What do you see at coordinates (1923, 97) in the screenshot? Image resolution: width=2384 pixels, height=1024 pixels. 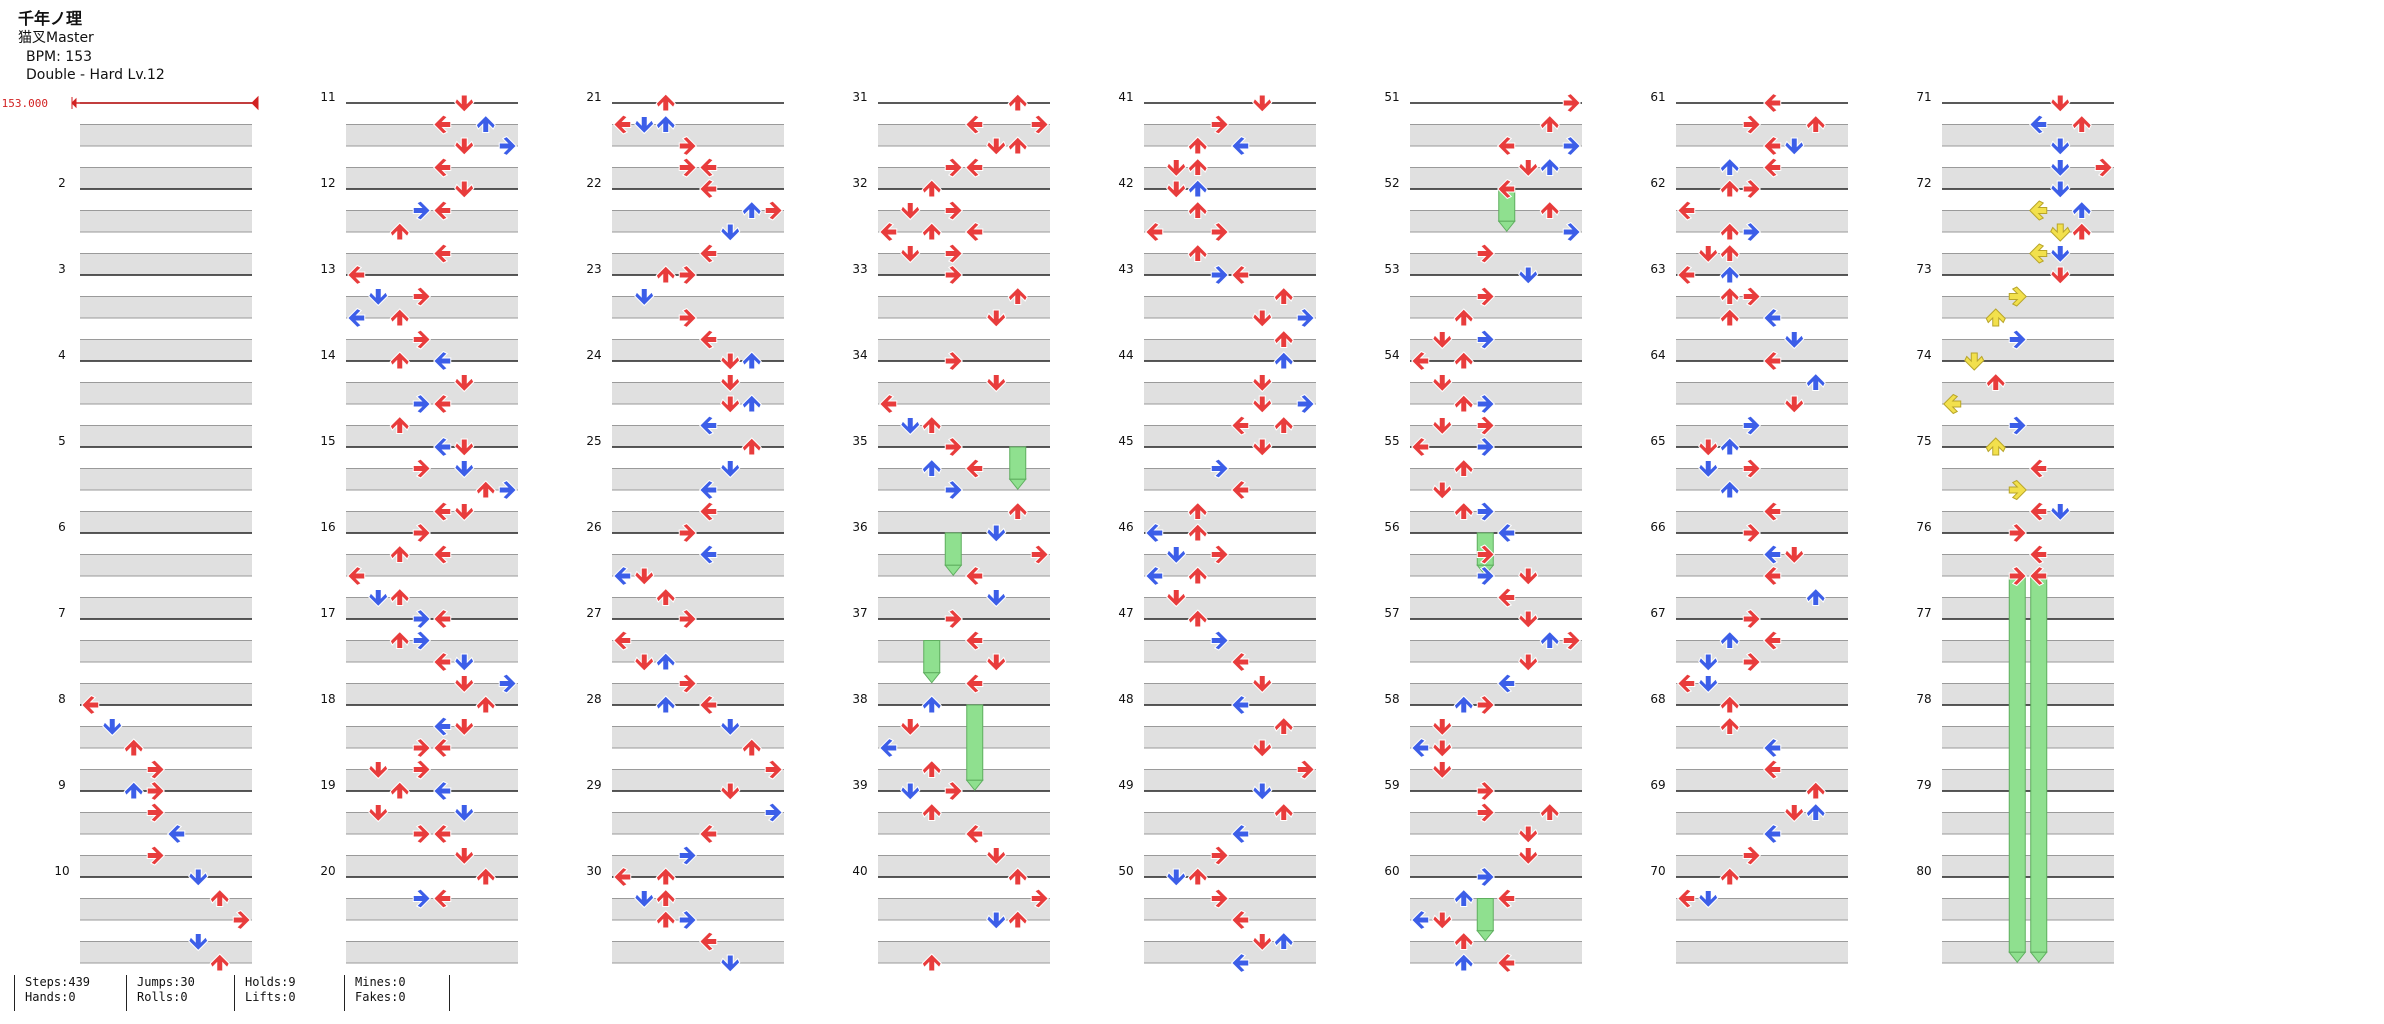 I see `measure-number: 71` at bounding box center [1923, 97].